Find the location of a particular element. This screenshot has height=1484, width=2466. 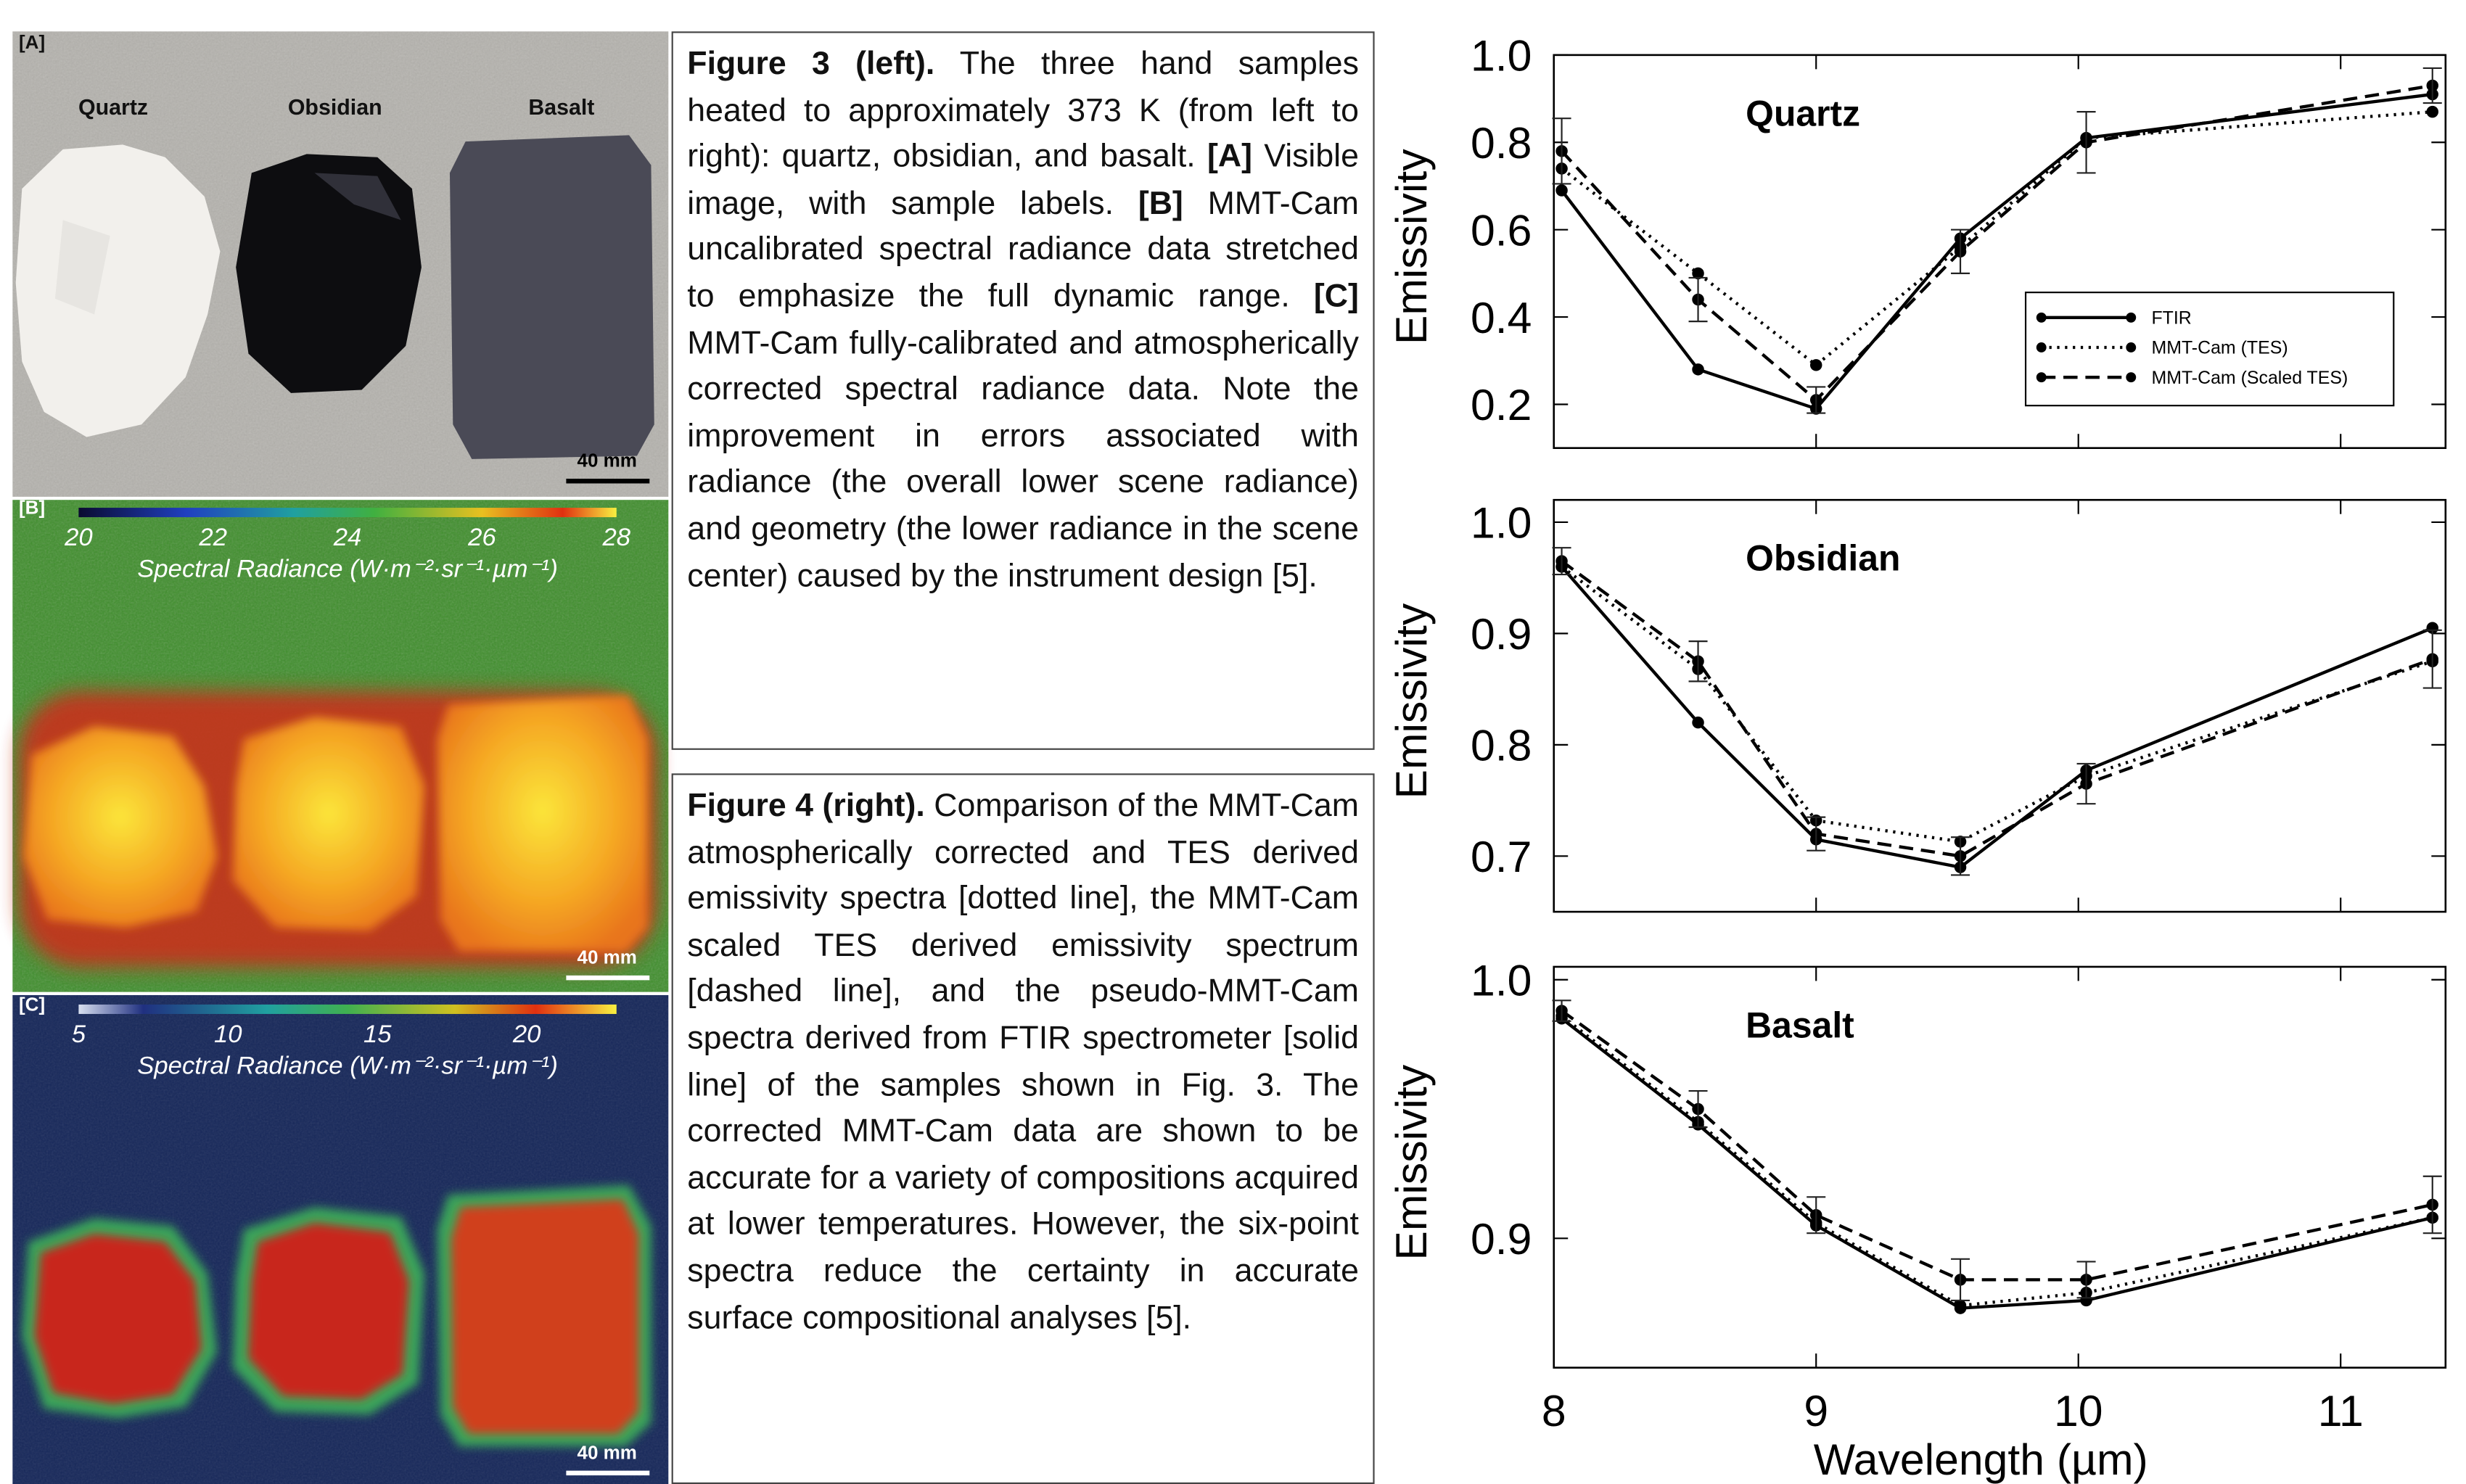

caption-bold-text: [C] is located at coordinates (1336, 296).